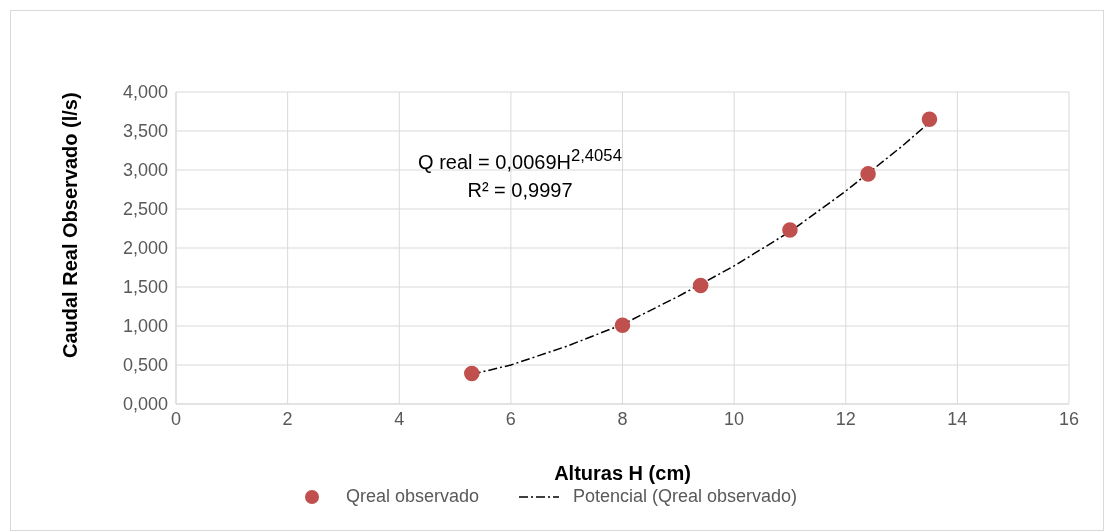 This screenshot has height=531, width=1104. Describe the element at coordinates (145, 209) in the screenshot. I see `y-tick-label: 2,500` at that location.